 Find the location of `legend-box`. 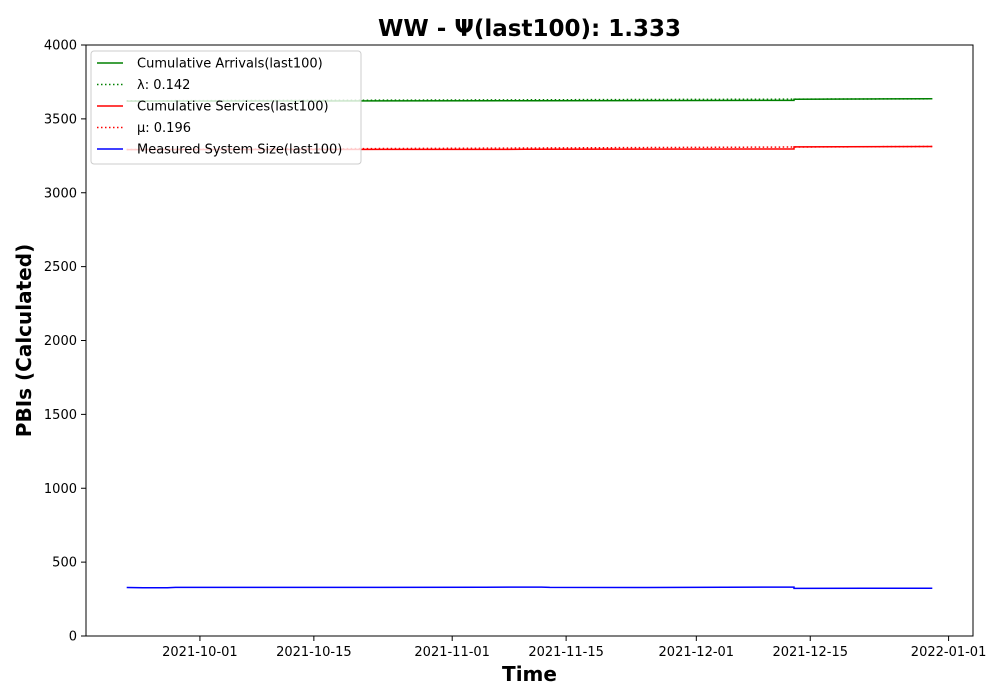

legend-box is located at coordinates (226, 107).